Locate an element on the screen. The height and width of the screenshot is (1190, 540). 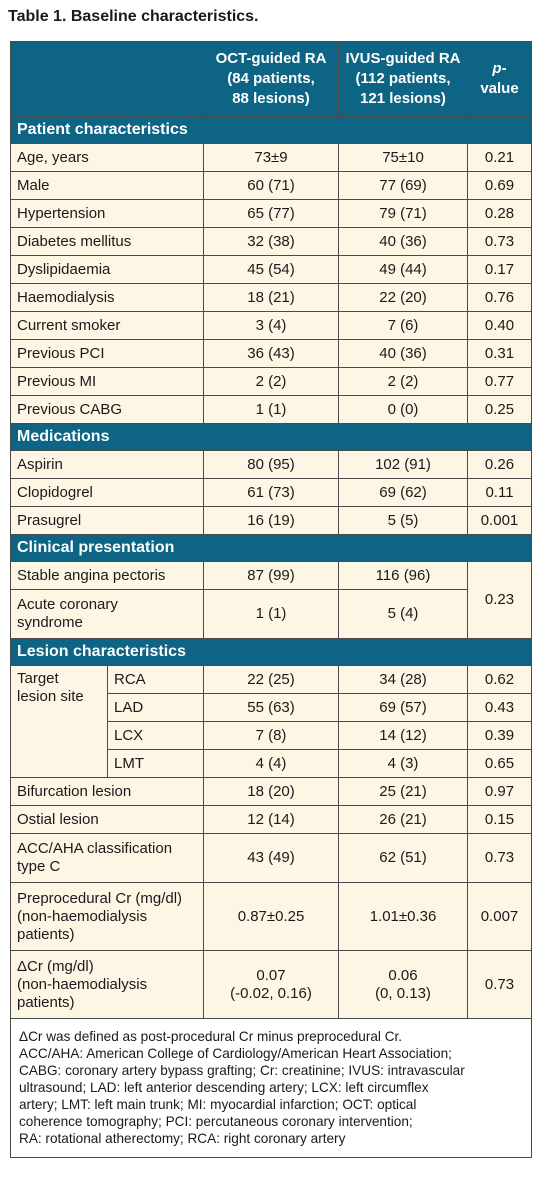
lesion-site-sub: LCX is located at coordinates (155, 735).